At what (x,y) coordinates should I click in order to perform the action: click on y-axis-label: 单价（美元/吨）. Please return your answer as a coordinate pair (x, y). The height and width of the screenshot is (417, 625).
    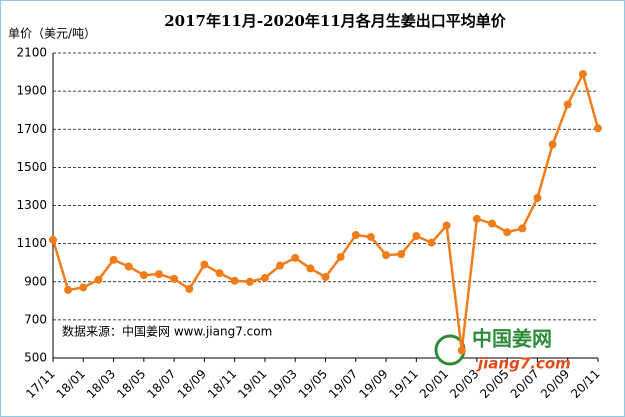
    Looking at the image, I should click on (52, 34).